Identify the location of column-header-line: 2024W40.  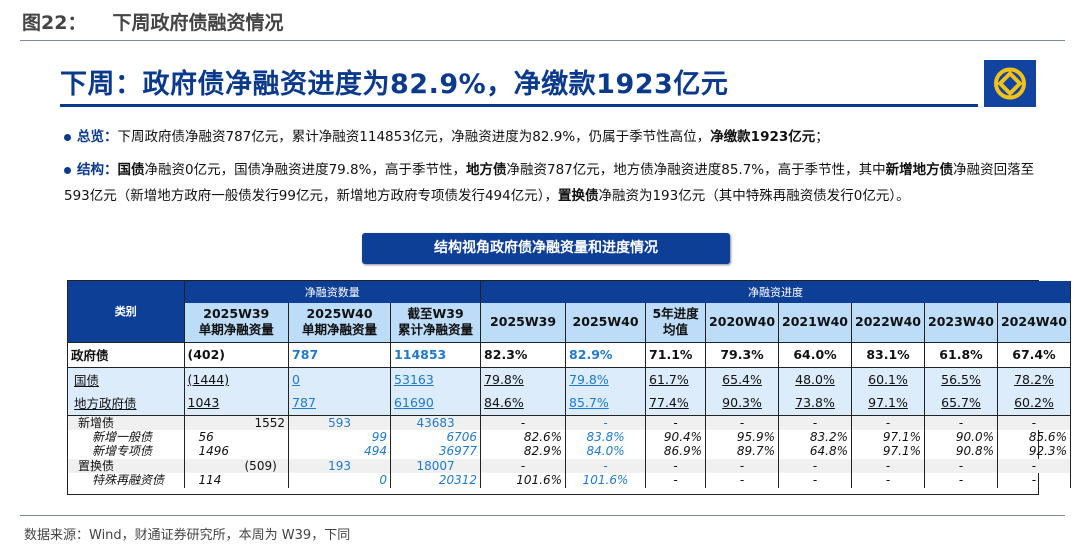
(1033, 322).